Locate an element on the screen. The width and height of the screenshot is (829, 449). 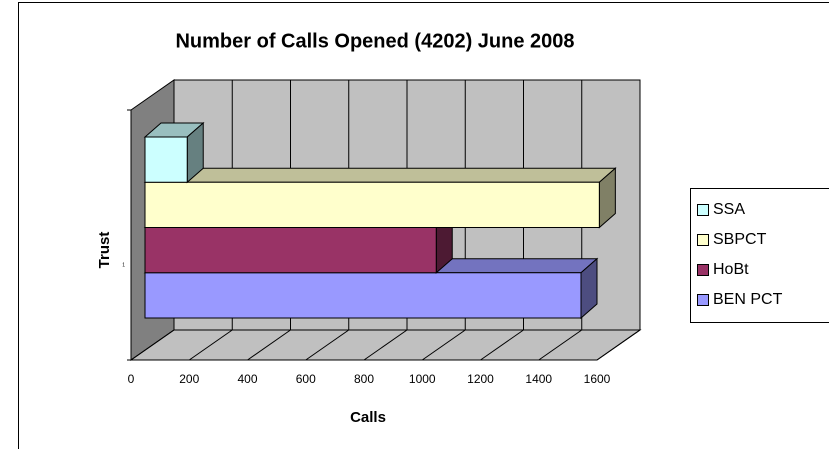
y-tick-label: 1 is located at coordinates (123, 265).